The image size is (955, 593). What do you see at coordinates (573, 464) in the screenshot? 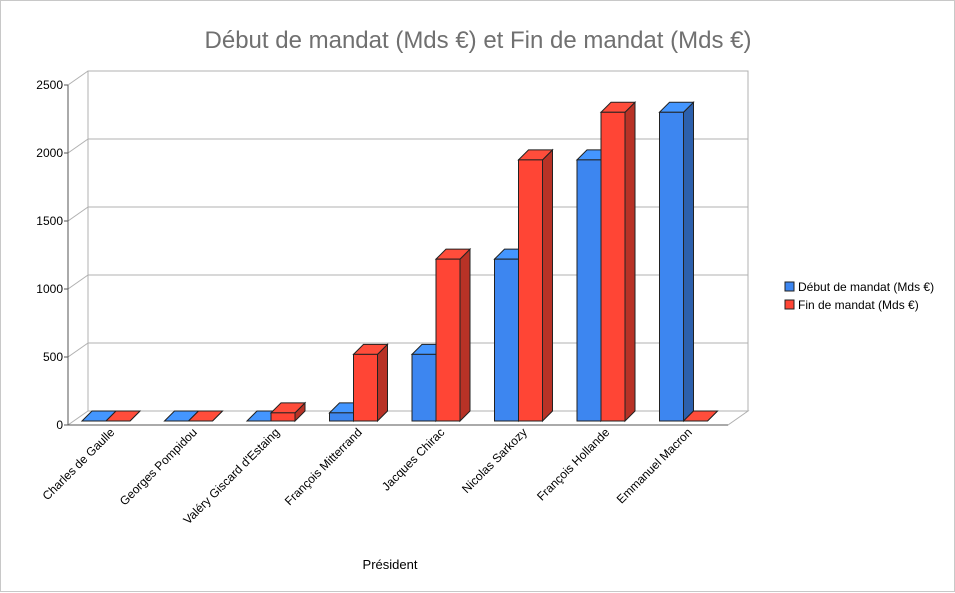
I see `x-tick-label: François Hollande` at bounding box center [573, 464].